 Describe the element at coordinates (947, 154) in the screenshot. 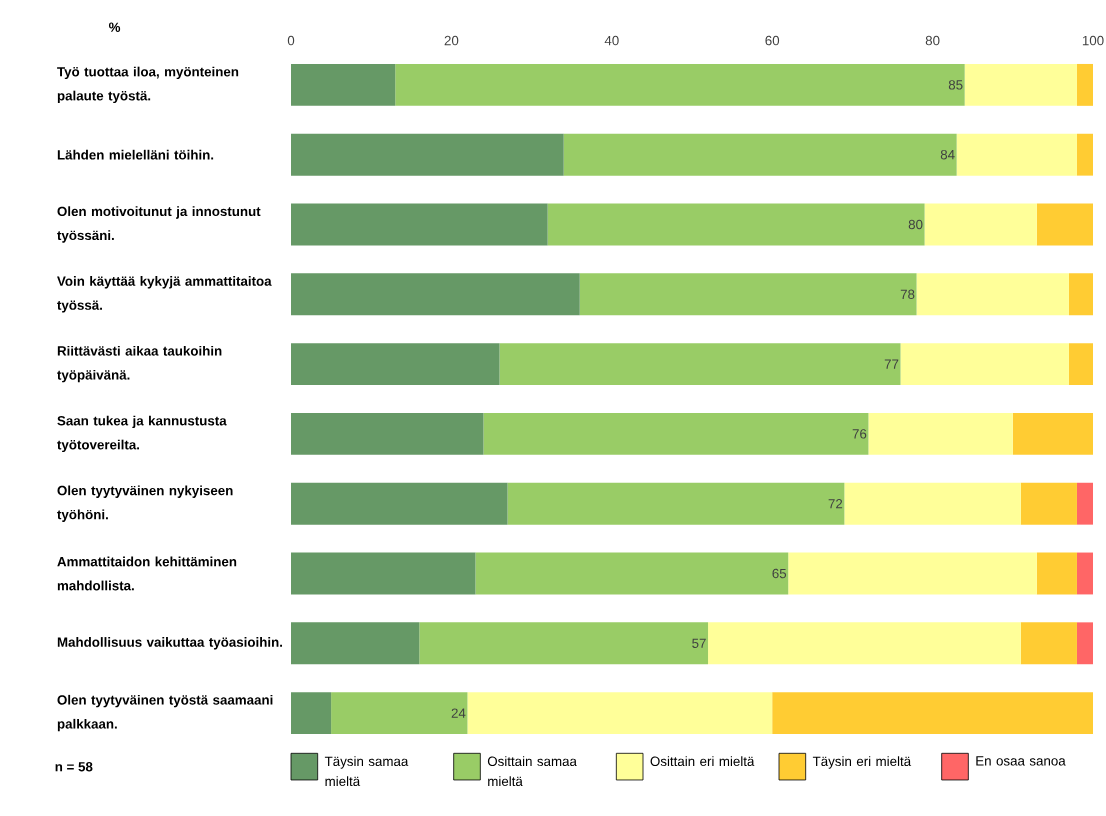

I see `annotation: 84` at that location.